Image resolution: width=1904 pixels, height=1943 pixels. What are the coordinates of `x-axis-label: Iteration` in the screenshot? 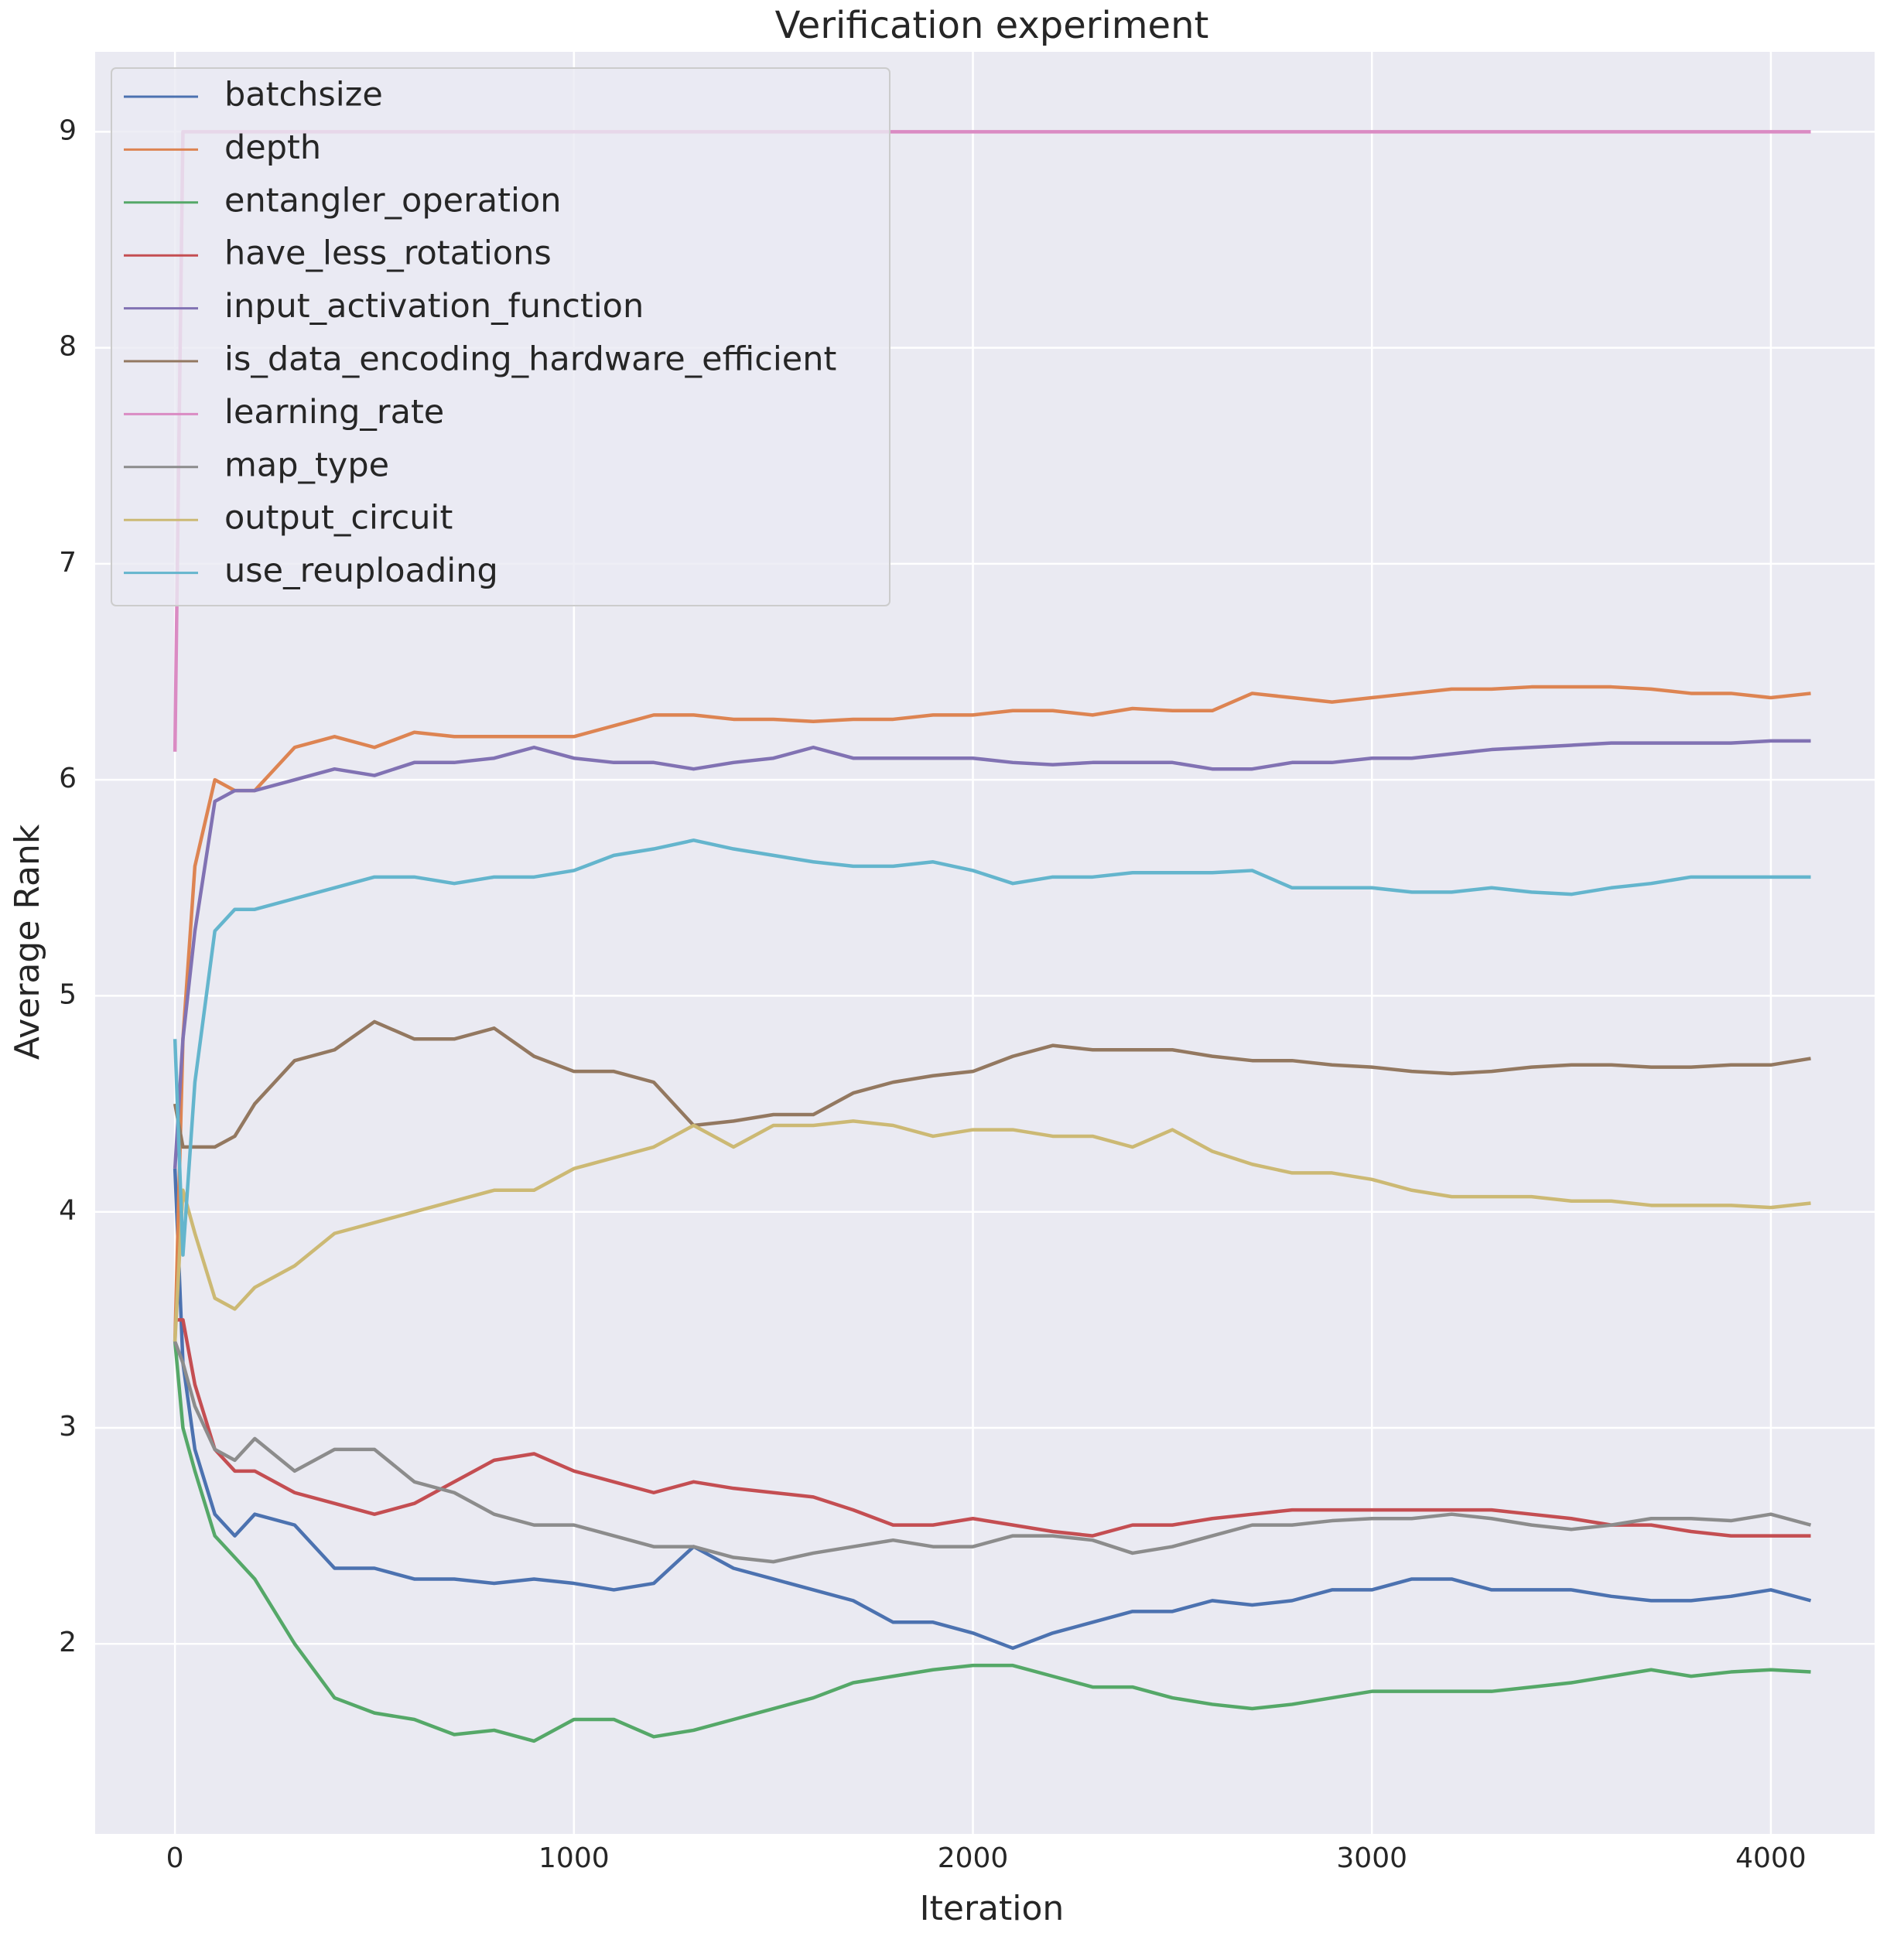 It's located at (993, 1908).